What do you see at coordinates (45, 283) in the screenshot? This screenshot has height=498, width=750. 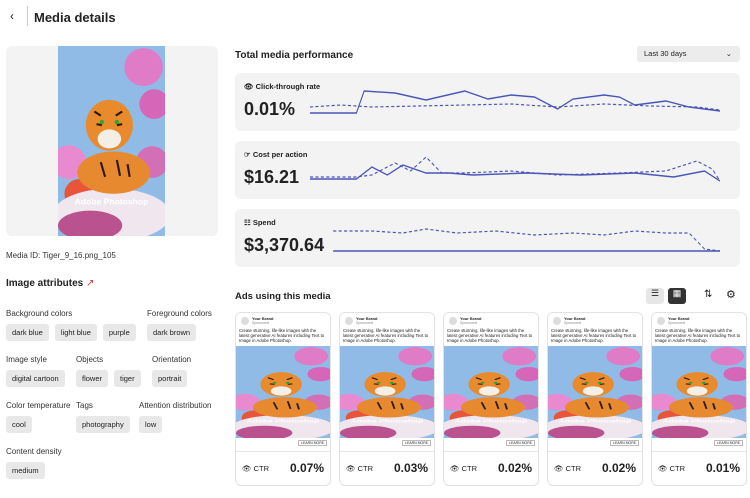 I see `attributes-title-text: Image attributes` at bounding box center [45, 283].